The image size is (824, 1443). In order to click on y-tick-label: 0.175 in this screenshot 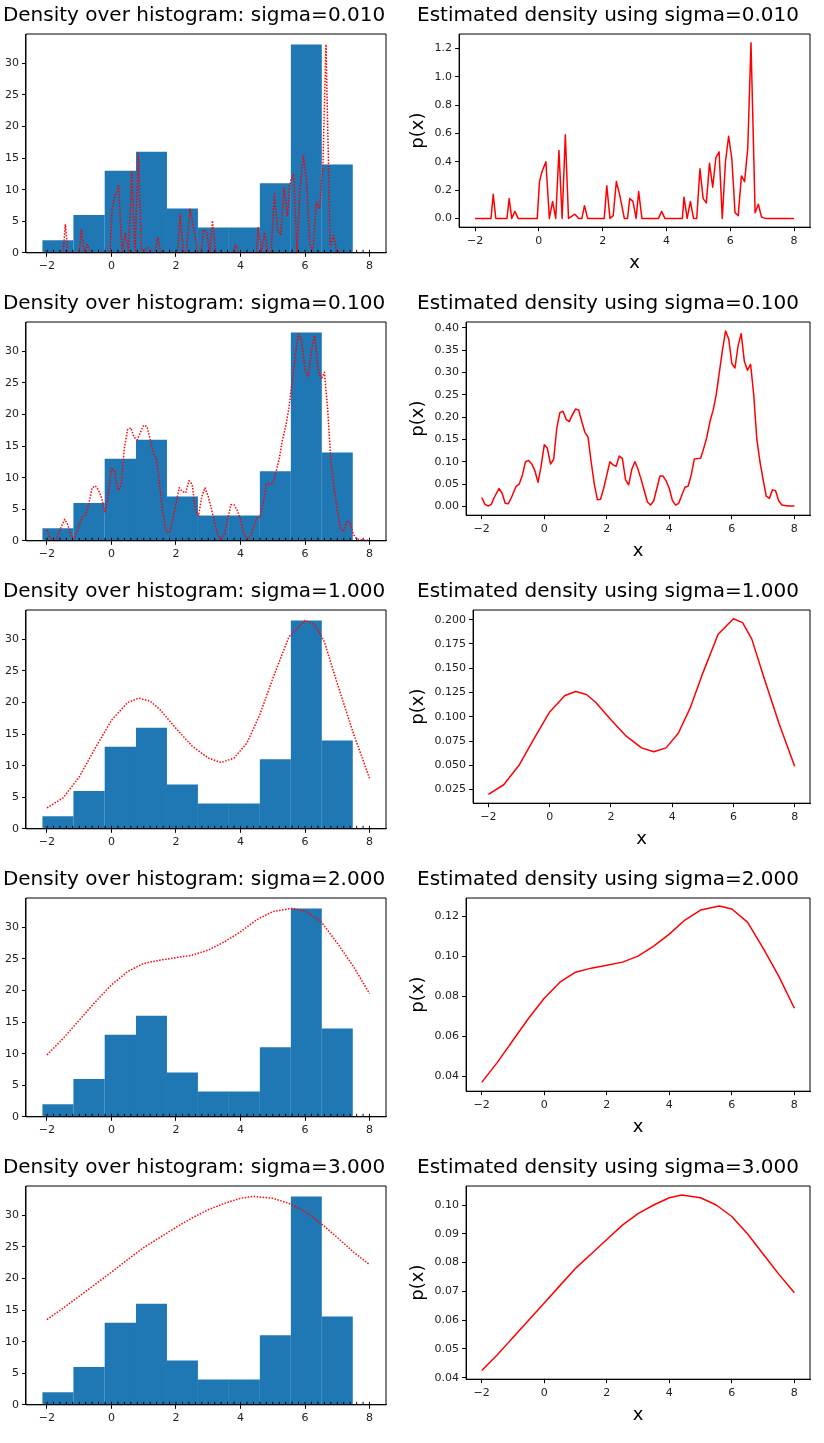, I will do `click(450, 643)`.